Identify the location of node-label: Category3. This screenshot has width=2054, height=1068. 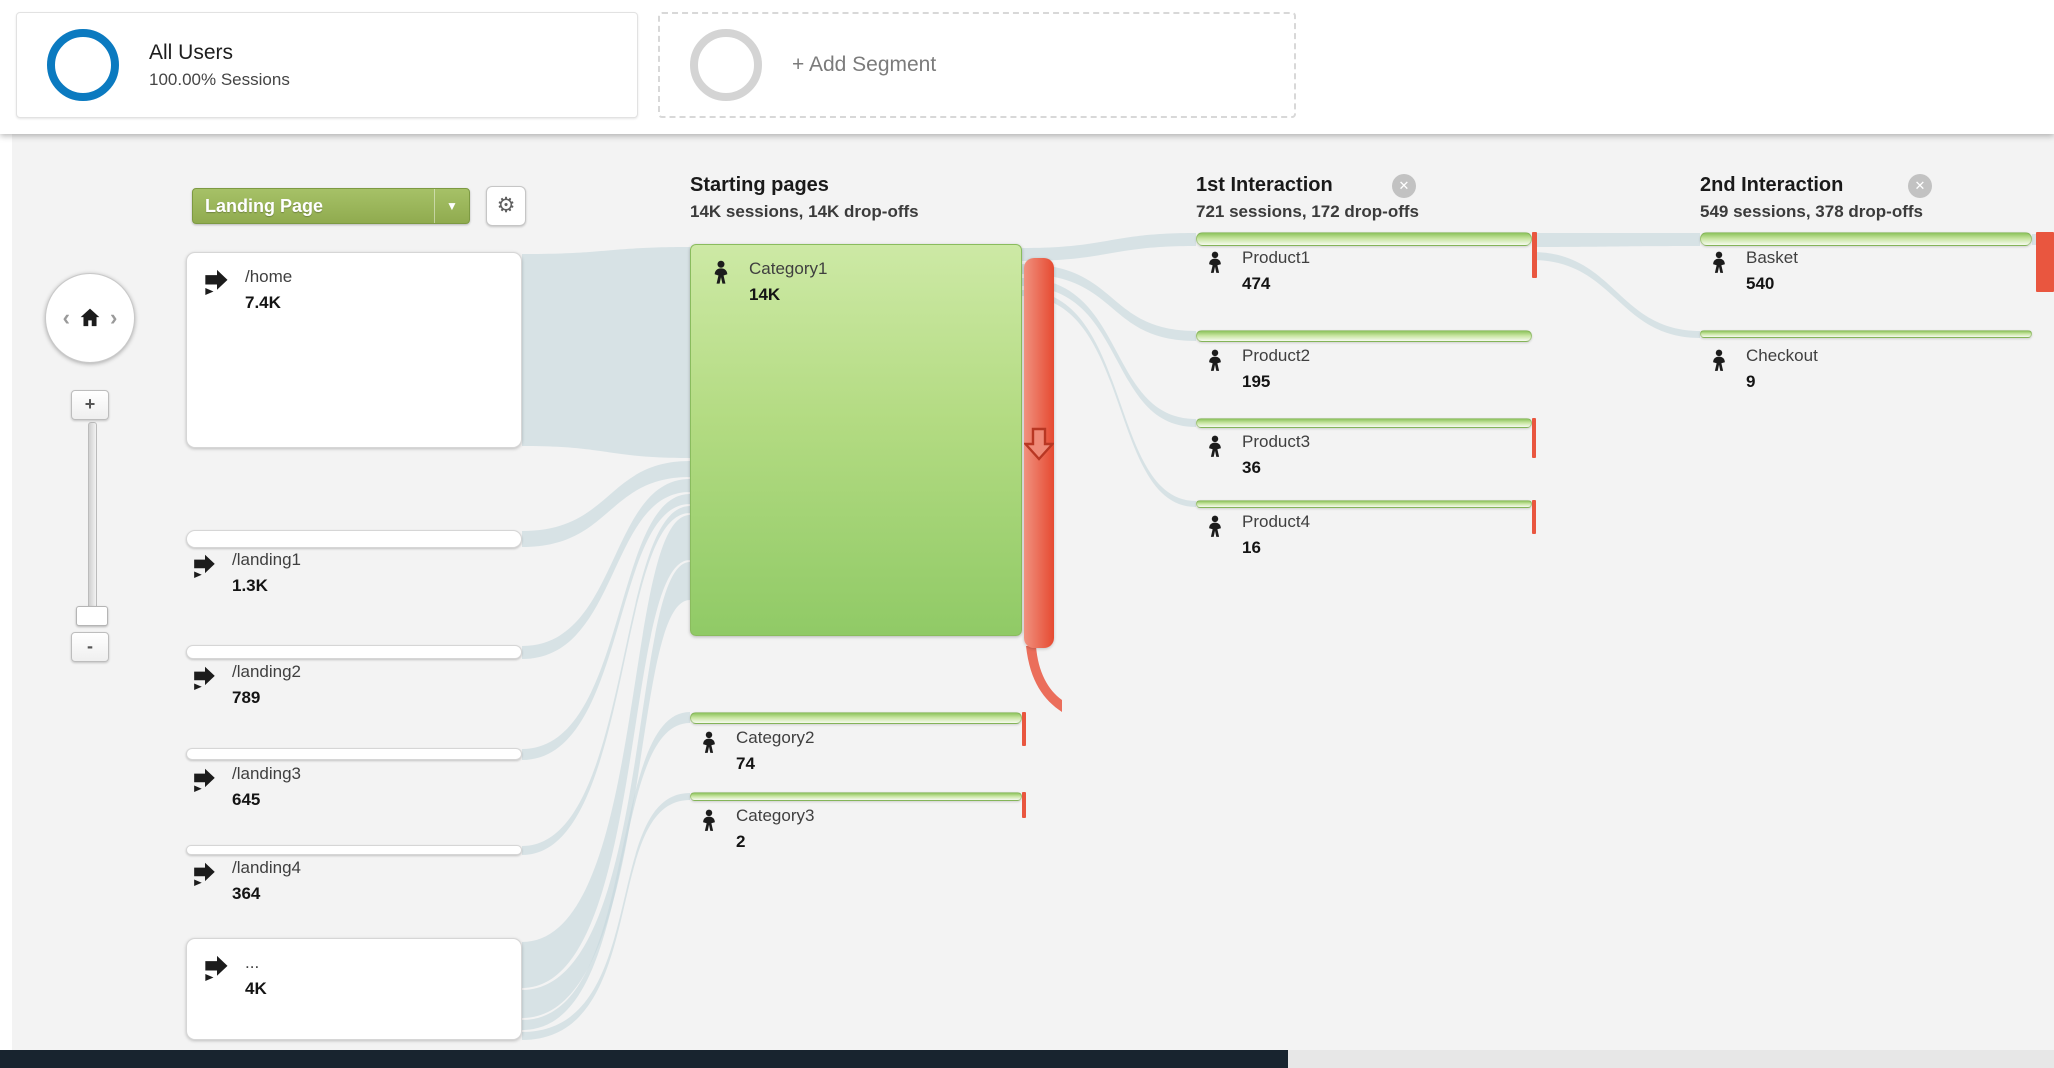
(775, 815).